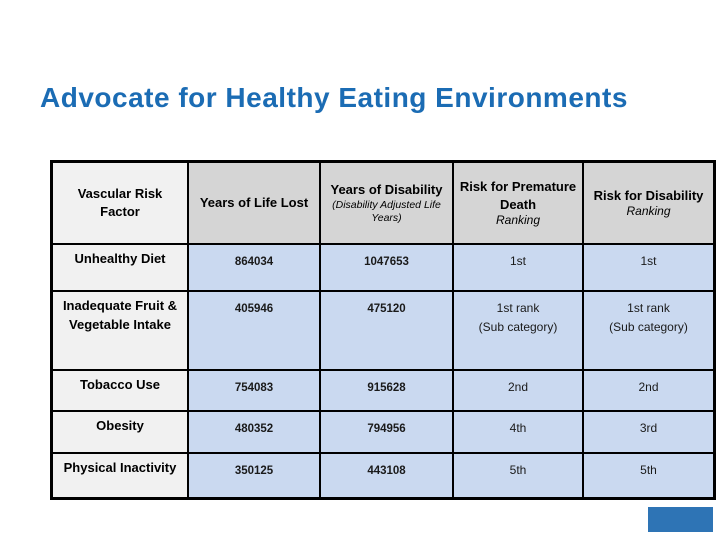 This screenshot has height=540, width=720. What do you see at coordinates (518, 195) in the screenshot?
I see `header-label: Risk for Premature Death` at bounding box center [518, 195].